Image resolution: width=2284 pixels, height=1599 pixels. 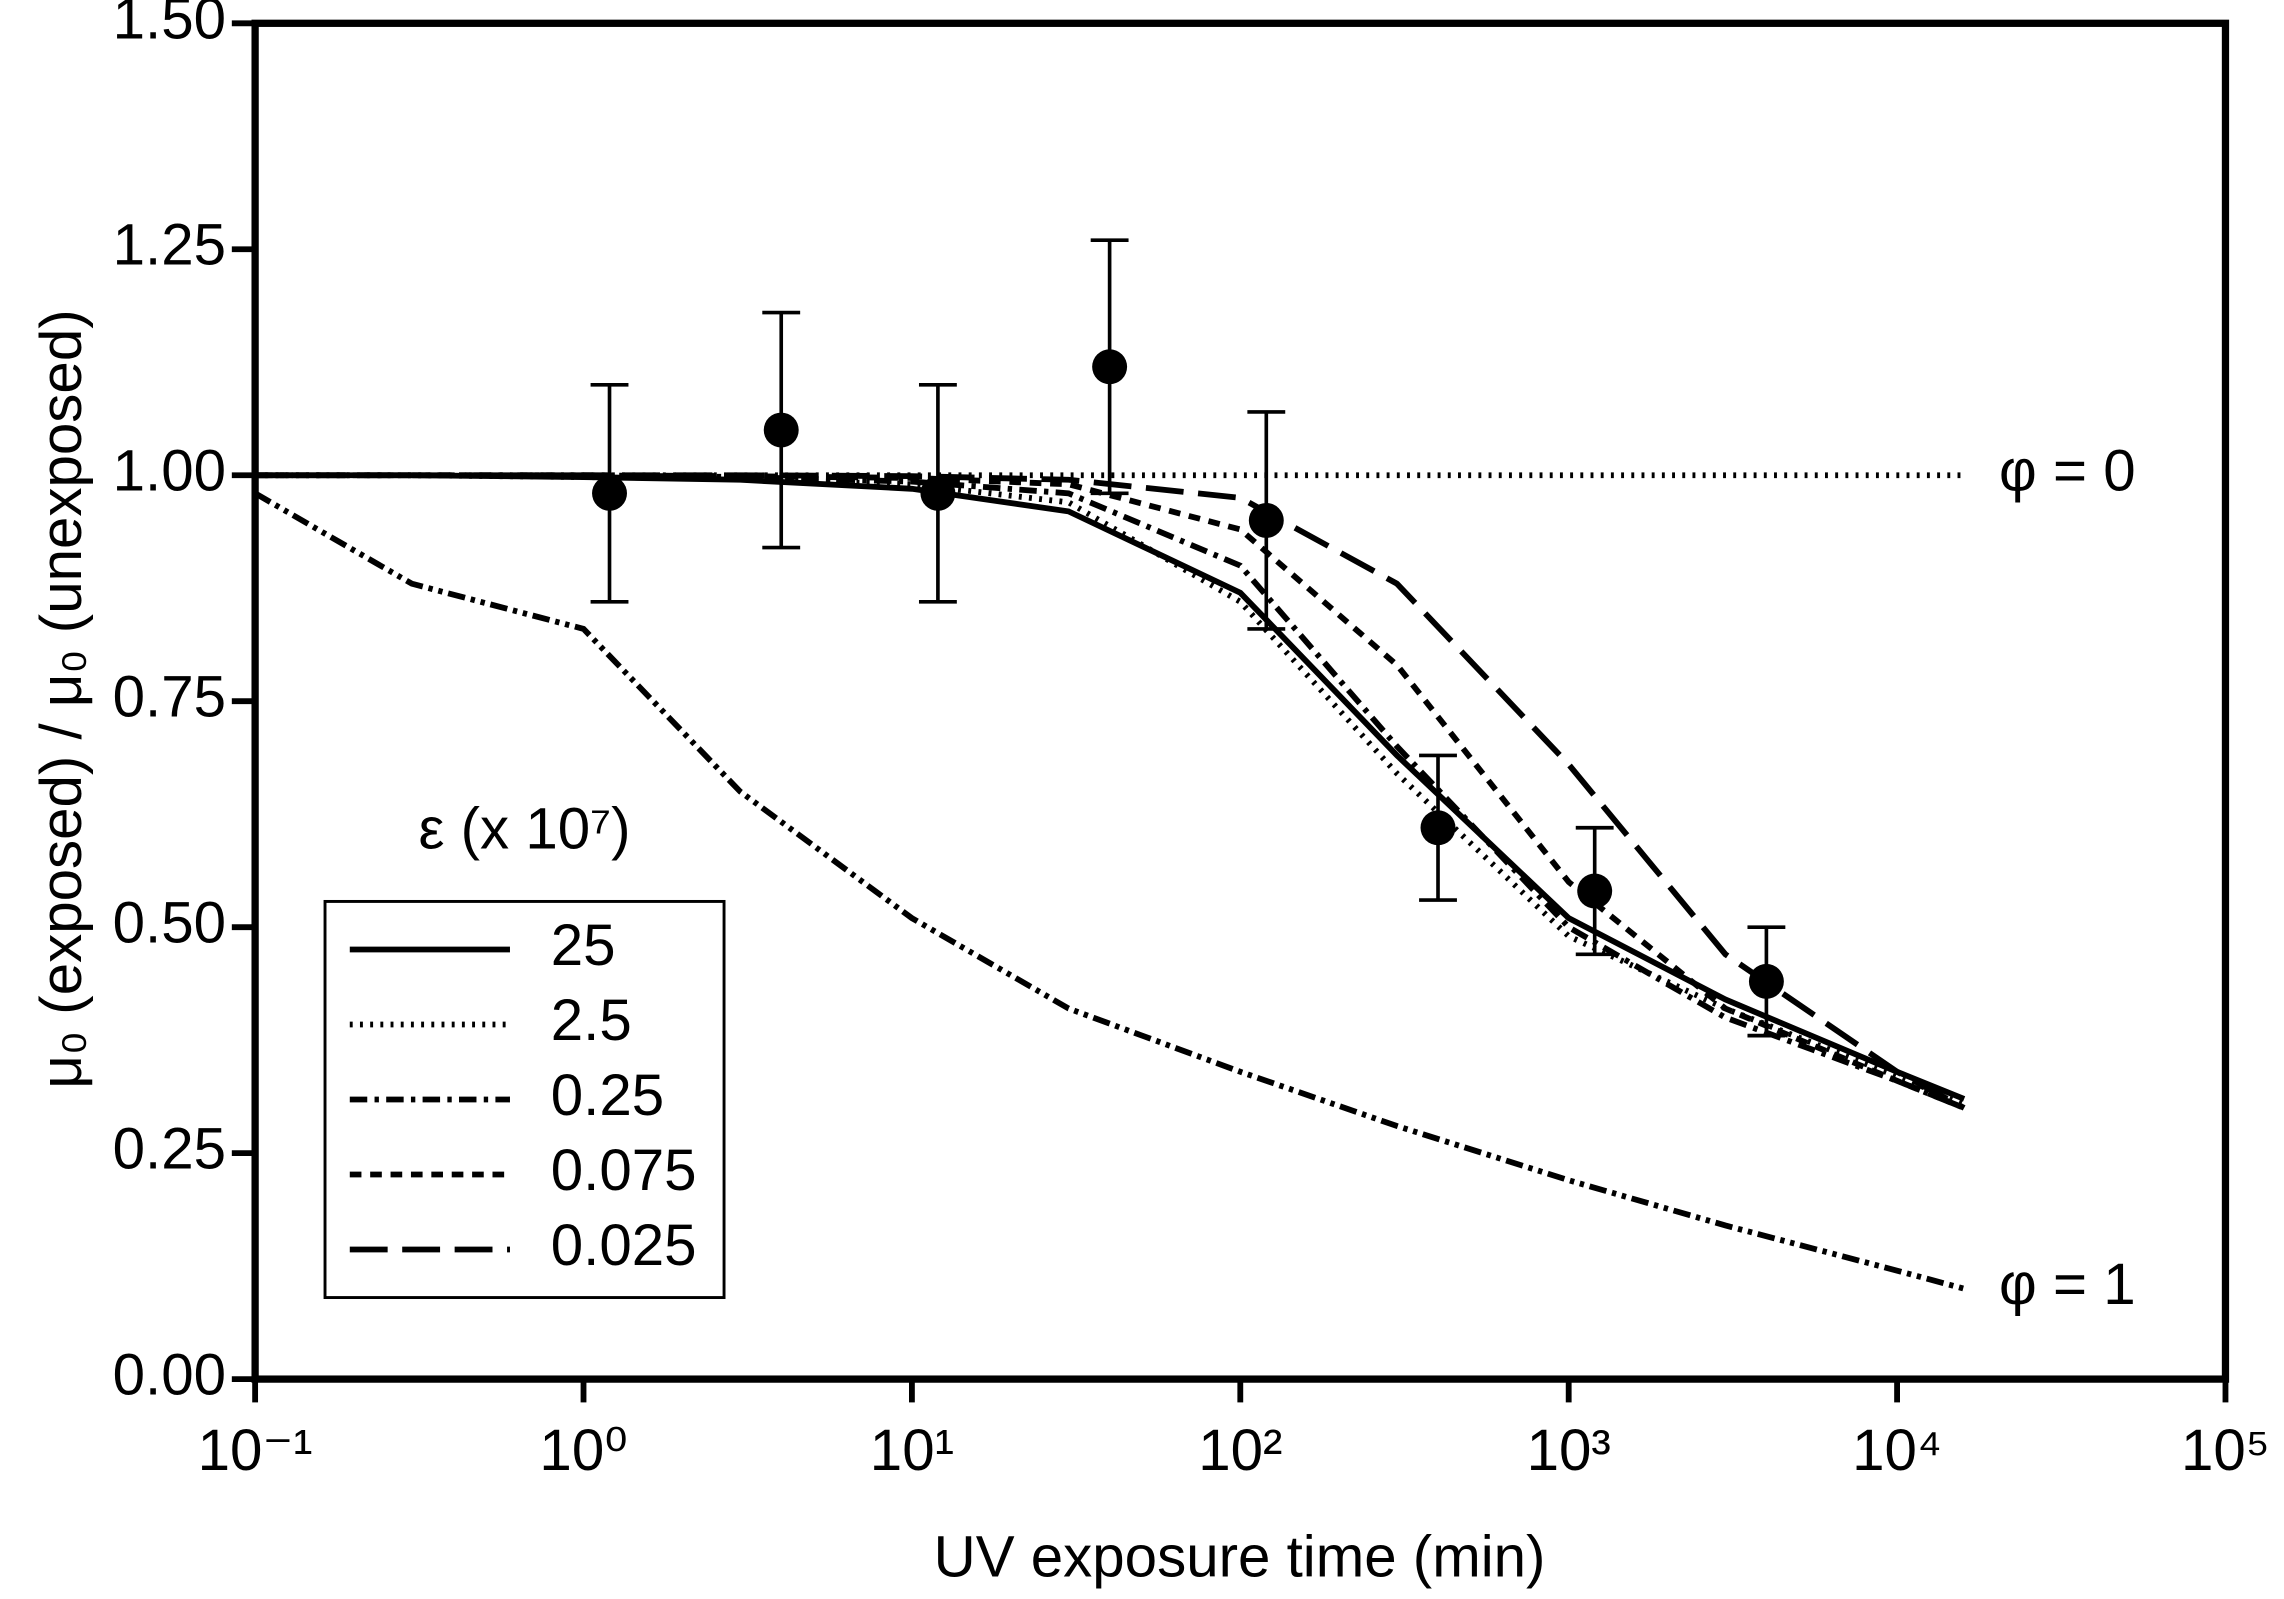 I want to click on y-tick-label: 0.75, so click(x=169, y=697).